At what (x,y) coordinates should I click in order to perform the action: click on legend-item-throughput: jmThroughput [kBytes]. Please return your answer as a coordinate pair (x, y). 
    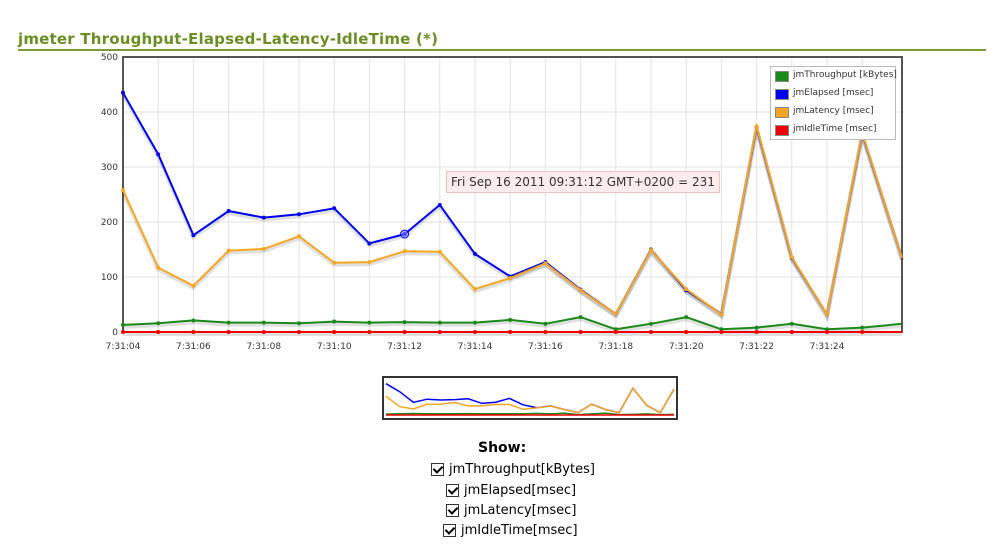
    Looking at the image, I should click on (835, 76).